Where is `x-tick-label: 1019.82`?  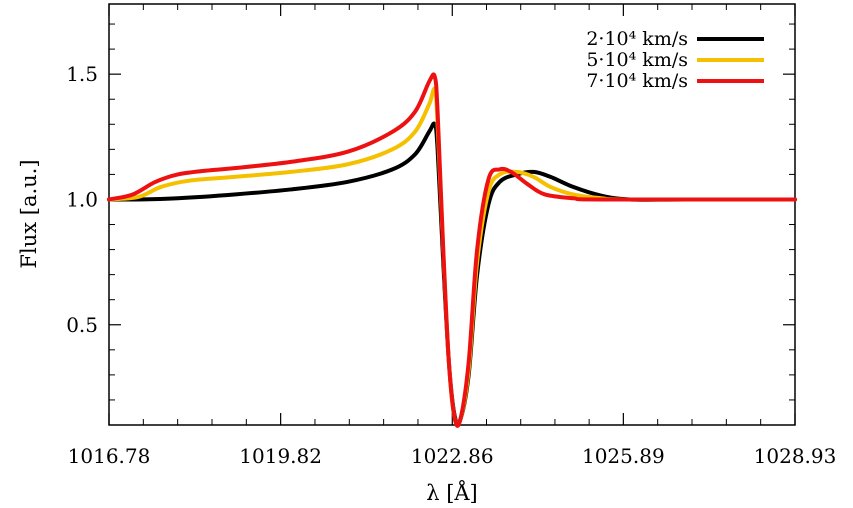 x-tick-label: 1019.82 is located at coordinates (280, 456).